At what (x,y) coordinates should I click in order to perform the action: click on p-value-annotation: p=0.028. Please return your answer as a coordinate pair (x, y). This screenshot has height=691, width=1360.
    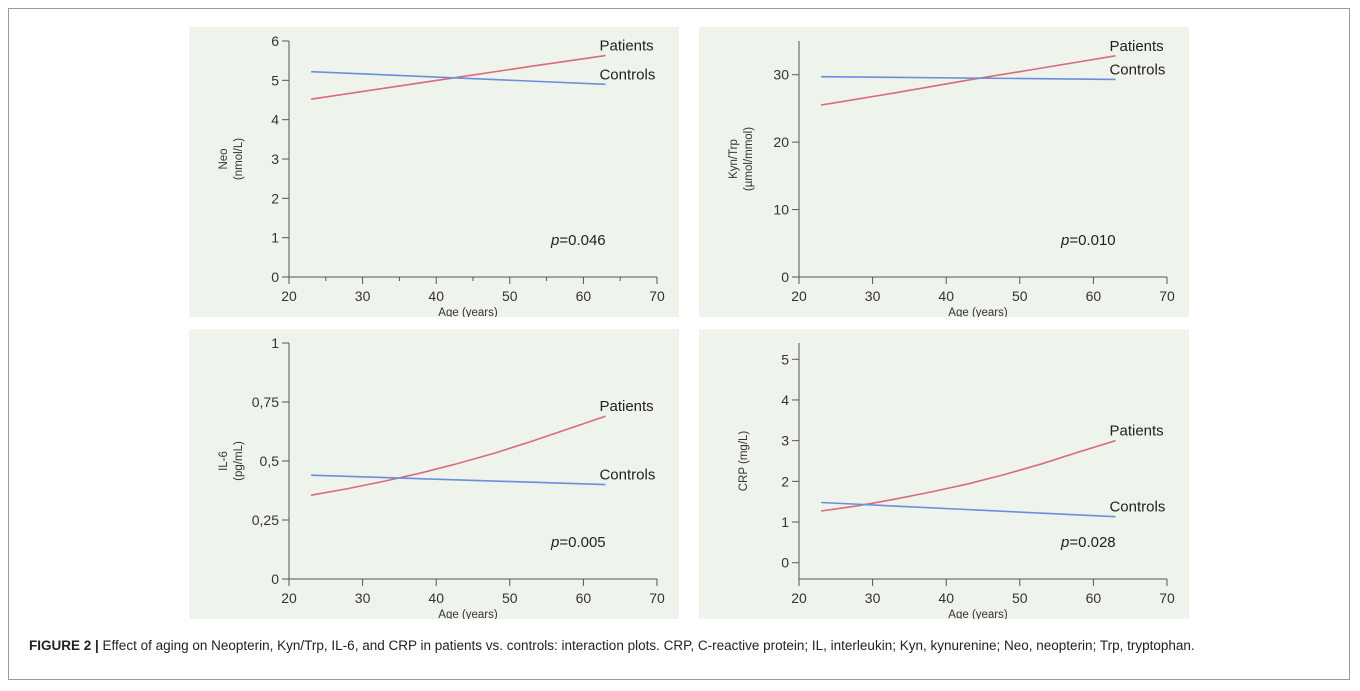
    Looking at the image, I should click on (1088, 542).